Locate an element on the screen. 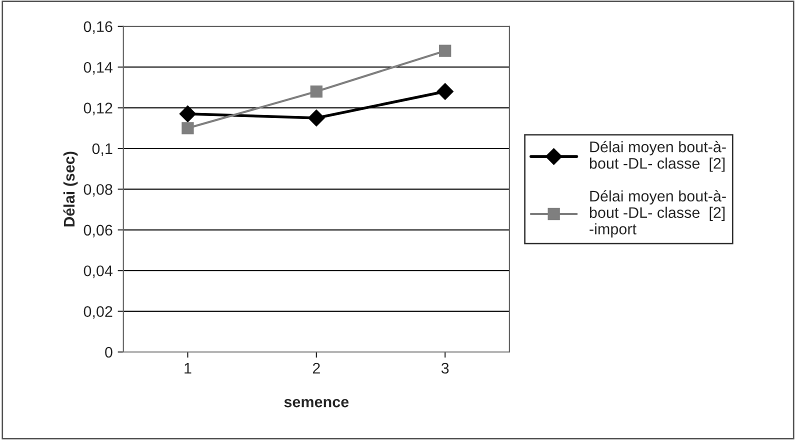 Image resolution: width=796 pixels, height=440 pixels. y-tick-label: 0,02 is located at coordinates (98, 312).